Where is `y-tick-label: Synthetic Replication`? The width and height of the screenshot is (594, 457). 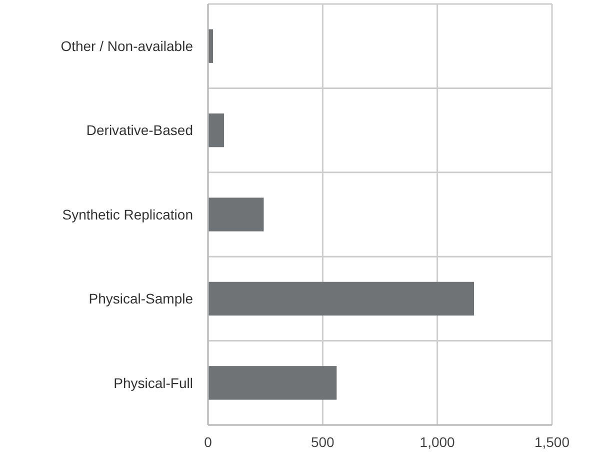 y-tick-label: Synthetic Replication is located at coordinates (127, 214).